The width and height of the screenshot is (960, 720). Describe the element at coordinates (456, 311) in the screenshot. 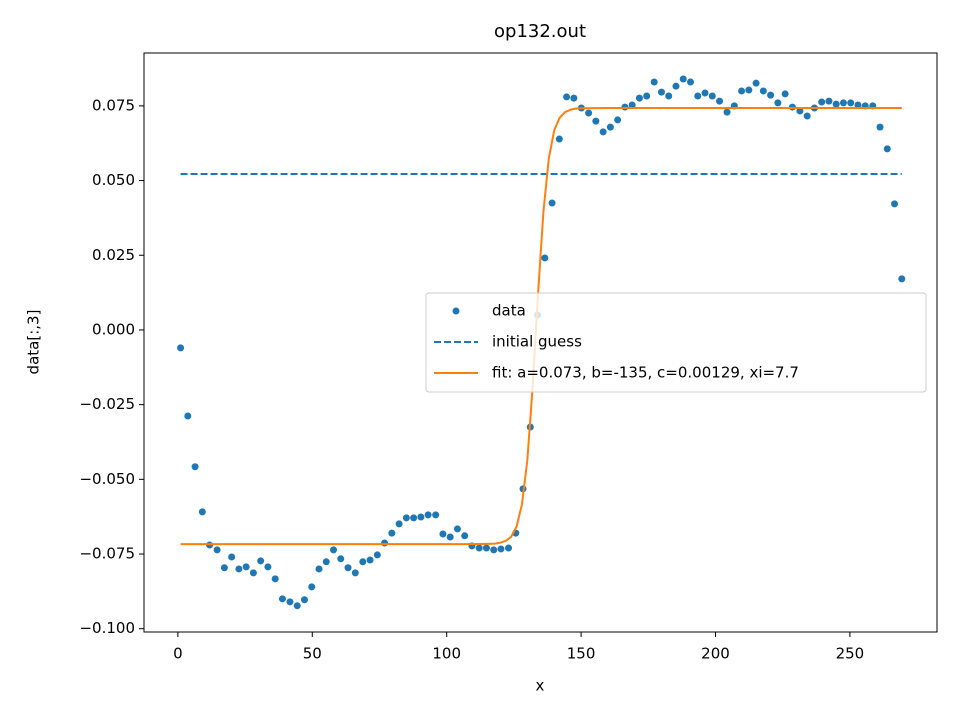

I see `legend-marker` at that location.